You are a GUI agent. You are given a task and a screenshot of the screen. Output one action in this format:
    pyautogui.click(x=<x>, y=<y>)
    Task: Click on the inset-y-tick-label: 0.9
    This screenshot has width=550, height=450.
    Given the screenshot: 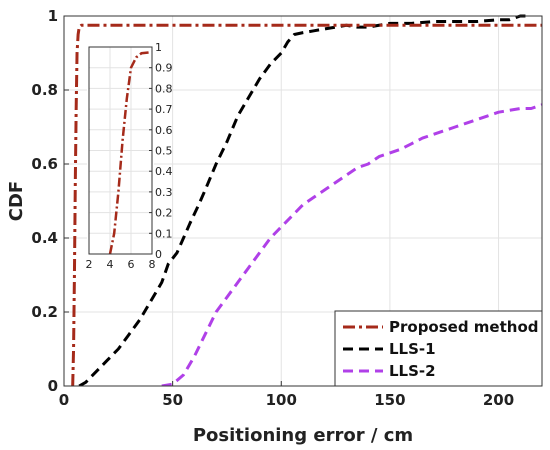 What is the action you would take?
    pyautogui.click(x=164, y=68)
    